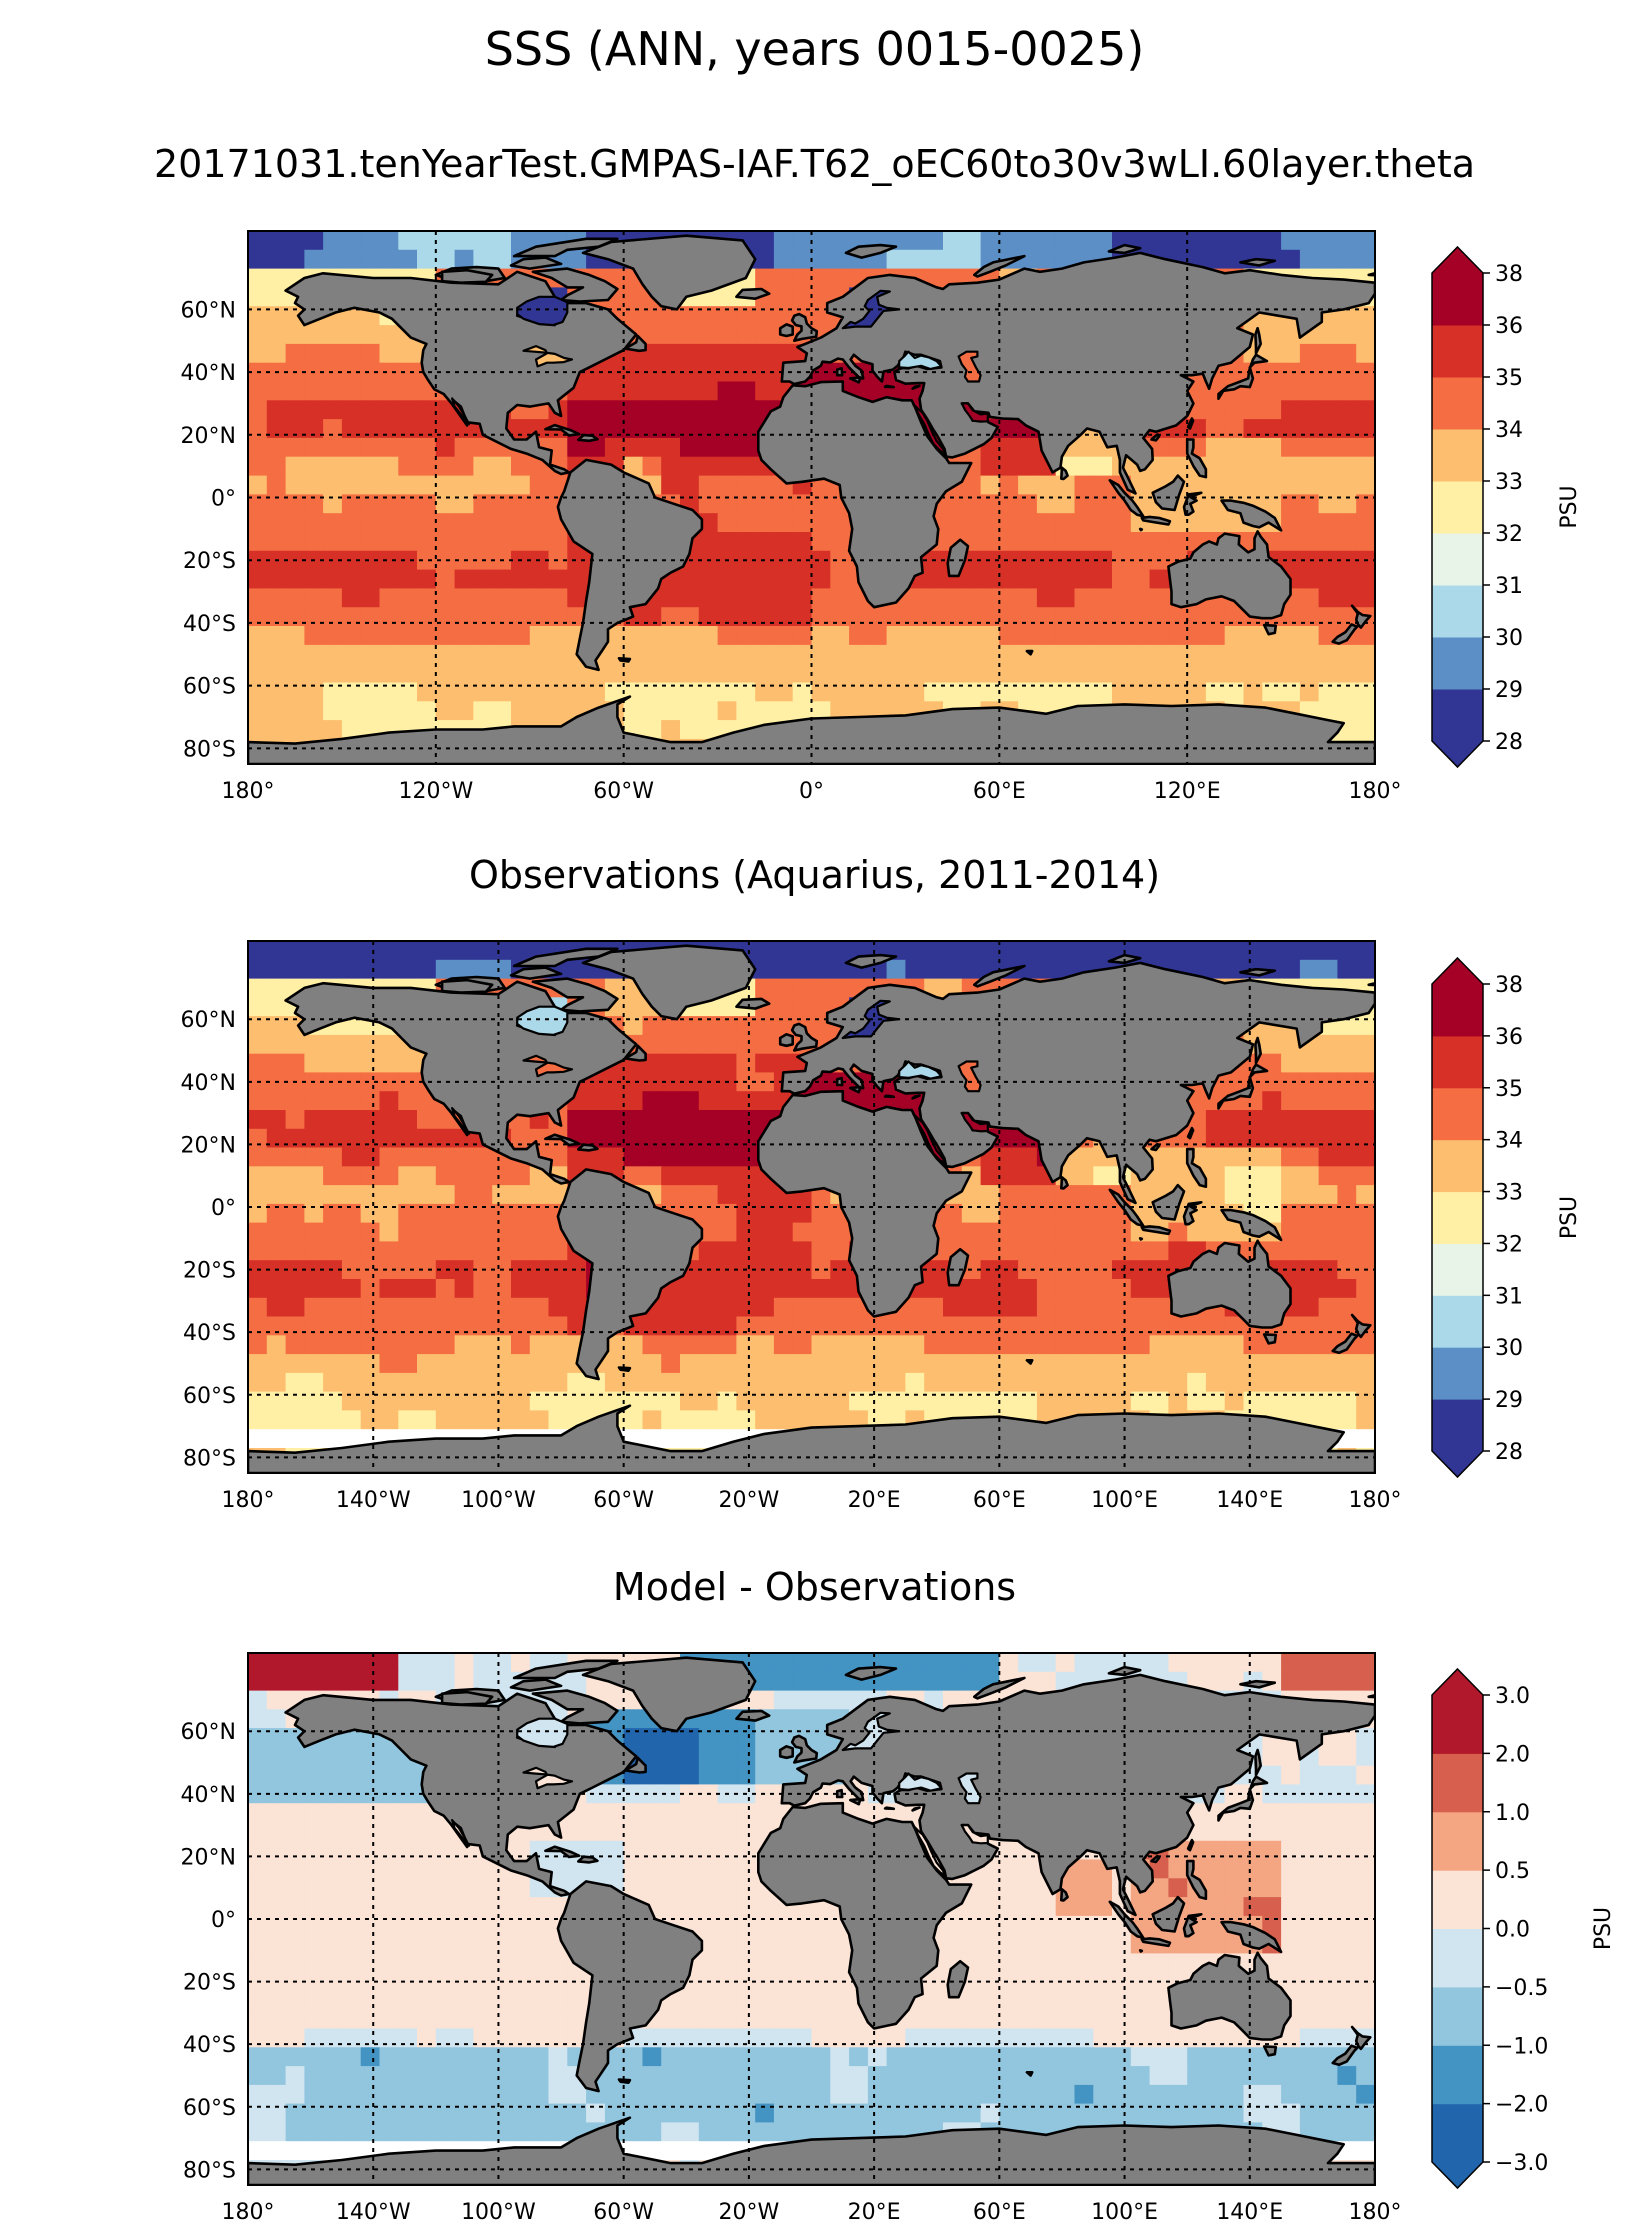  What do you see at coordinates (1187, 791) in the screenshot?
I see `x-tick-label: 120°E` at bounding box center [1187, 791].